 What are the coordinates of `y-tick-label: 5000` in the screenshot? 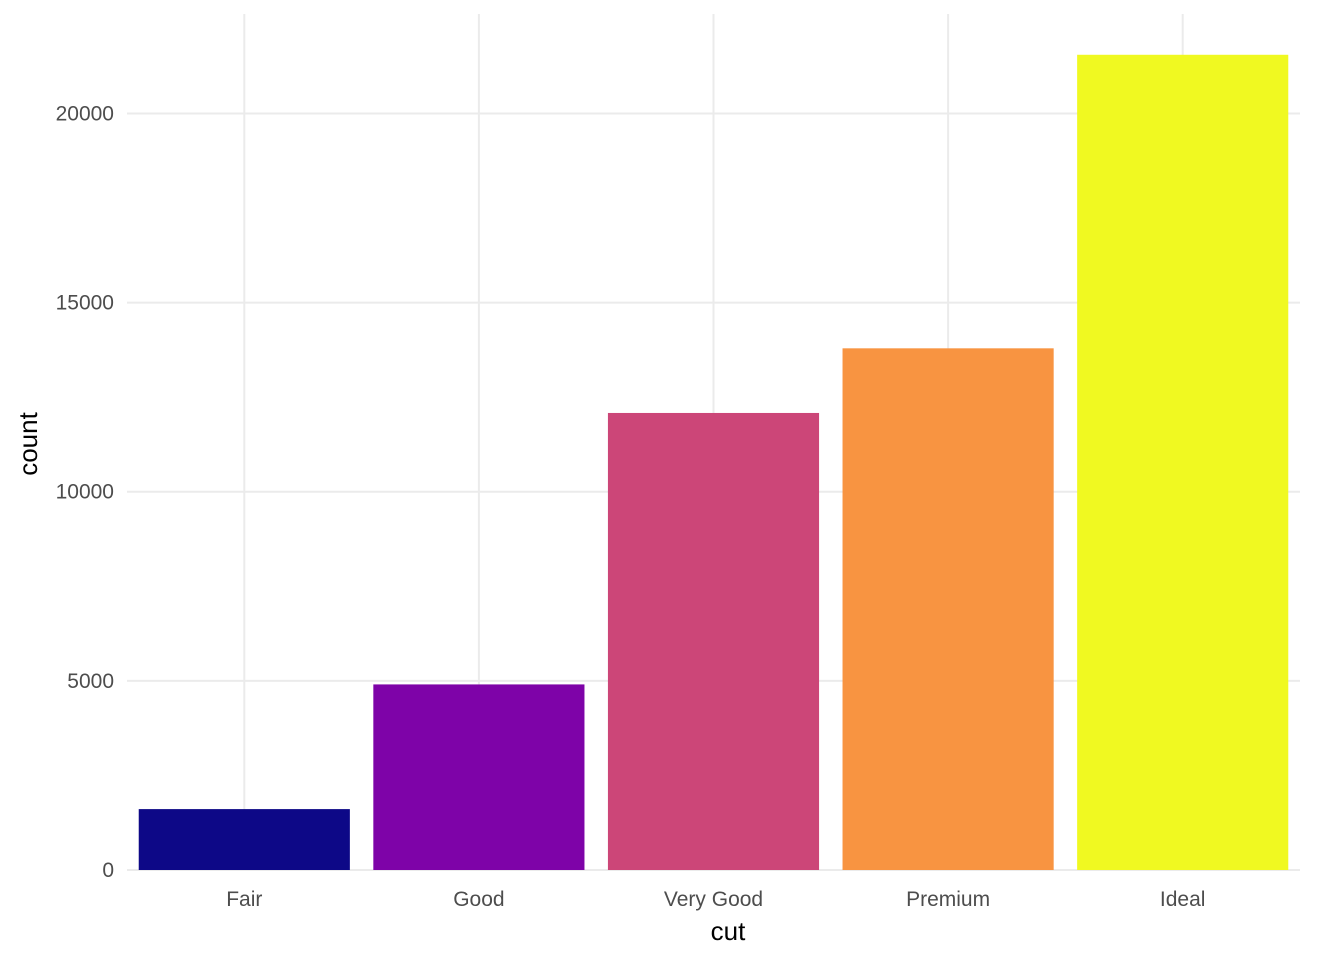 It's located at (90, 681).